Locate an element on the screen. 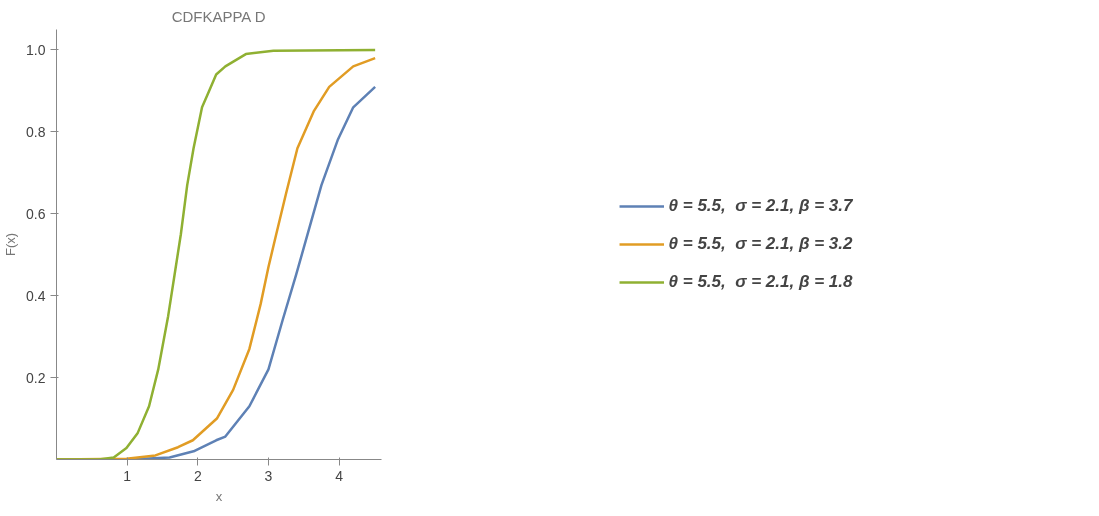 Image resolution: width=1099 pixels, height=516 pixels. legend-label: θ = 5.5, σ = 2.1, β = 3.2 is located at coordinates (760, 244).